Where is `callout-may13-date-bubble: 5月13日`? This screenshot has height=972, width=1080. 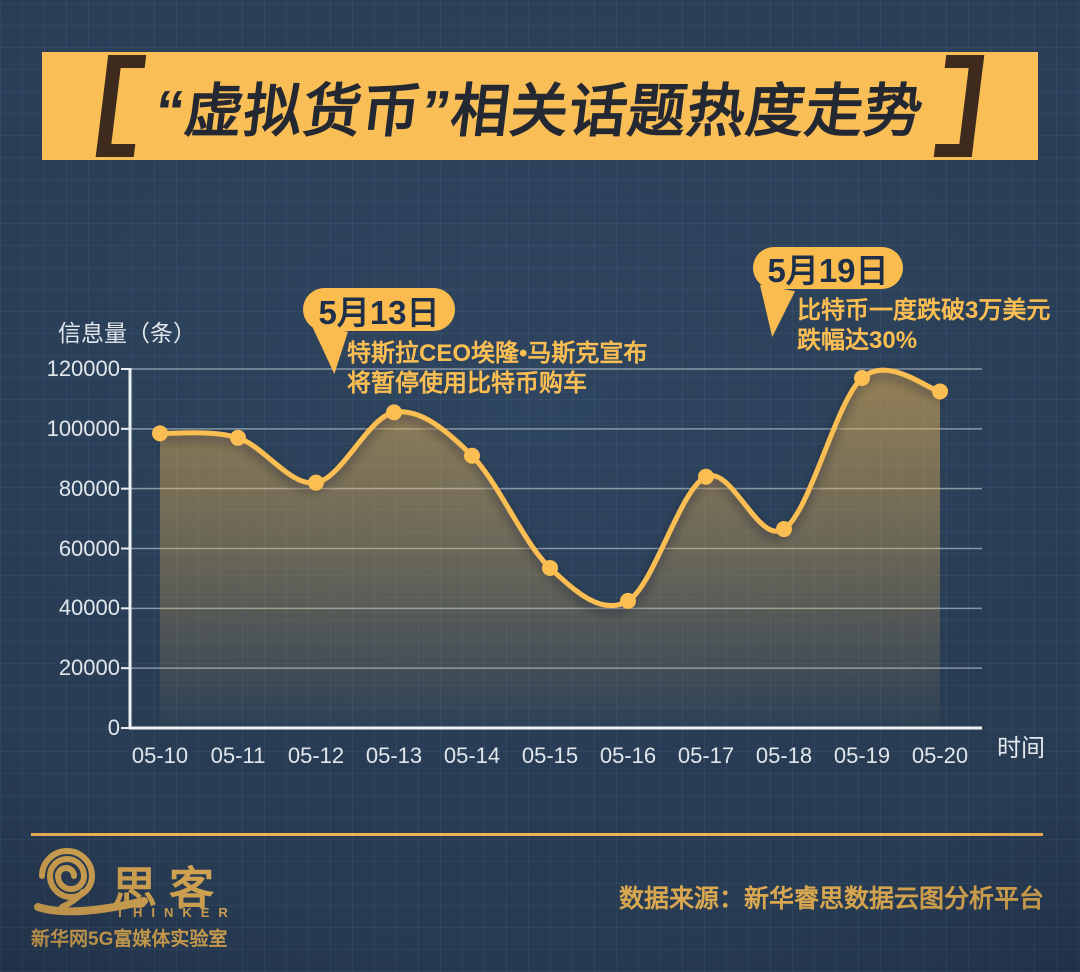
callout-may13-date-bubble: 5月13日 is located at coordinates (379, 309).